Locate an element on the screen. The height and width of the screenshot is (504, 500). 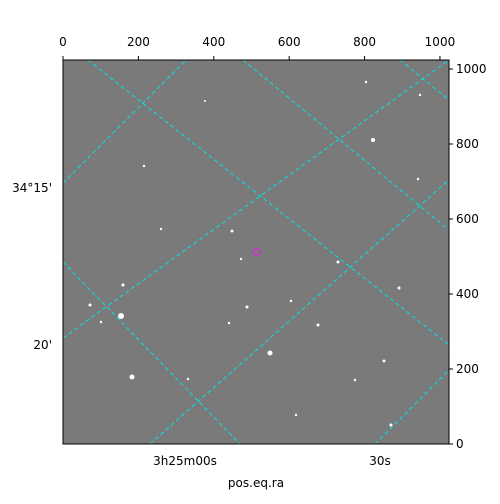
marker is located at coordinates (257, 252).